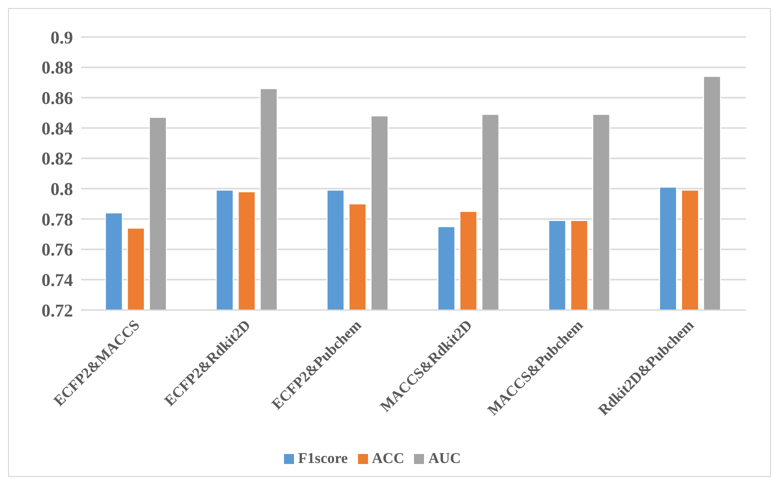 This screenshot has height=485, width=779. What do you see at coordinates (57, 158) in the screenshot?
I see `y-tick-label: 0.82` at bounding box center [57, 158].